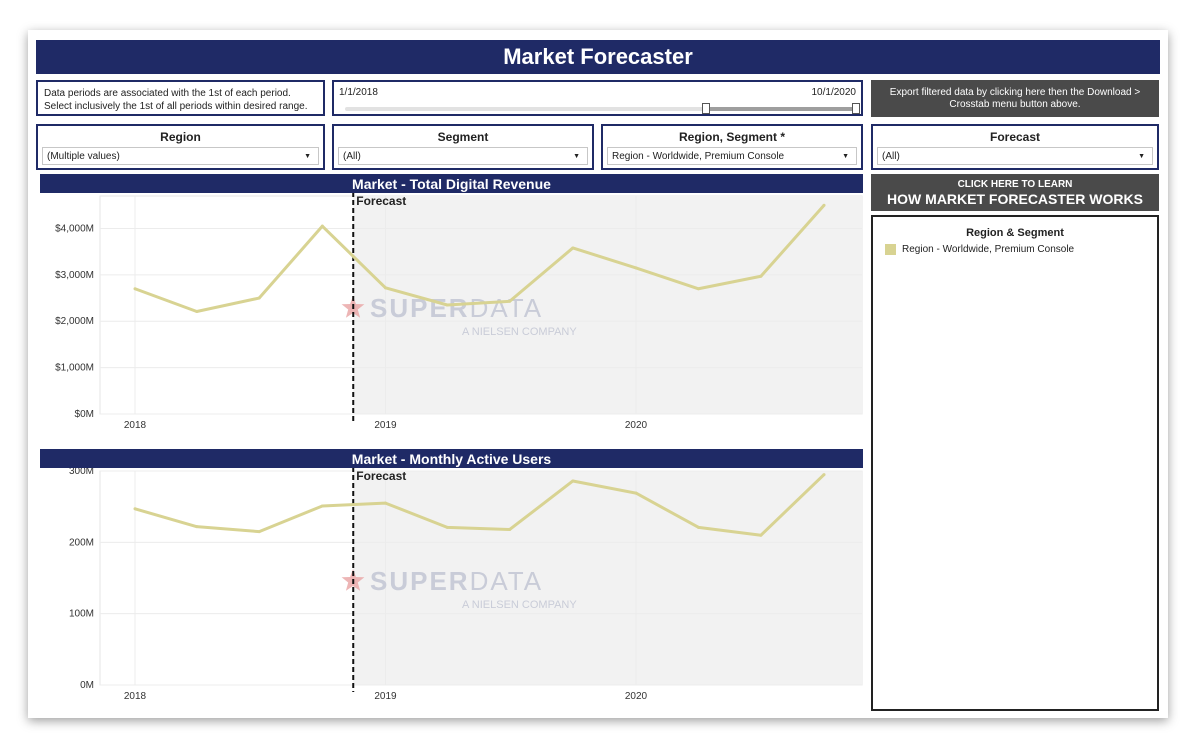  Describe the element at coordinates (890, 249) in the screenshot. I see `legend-swatch` at that location.